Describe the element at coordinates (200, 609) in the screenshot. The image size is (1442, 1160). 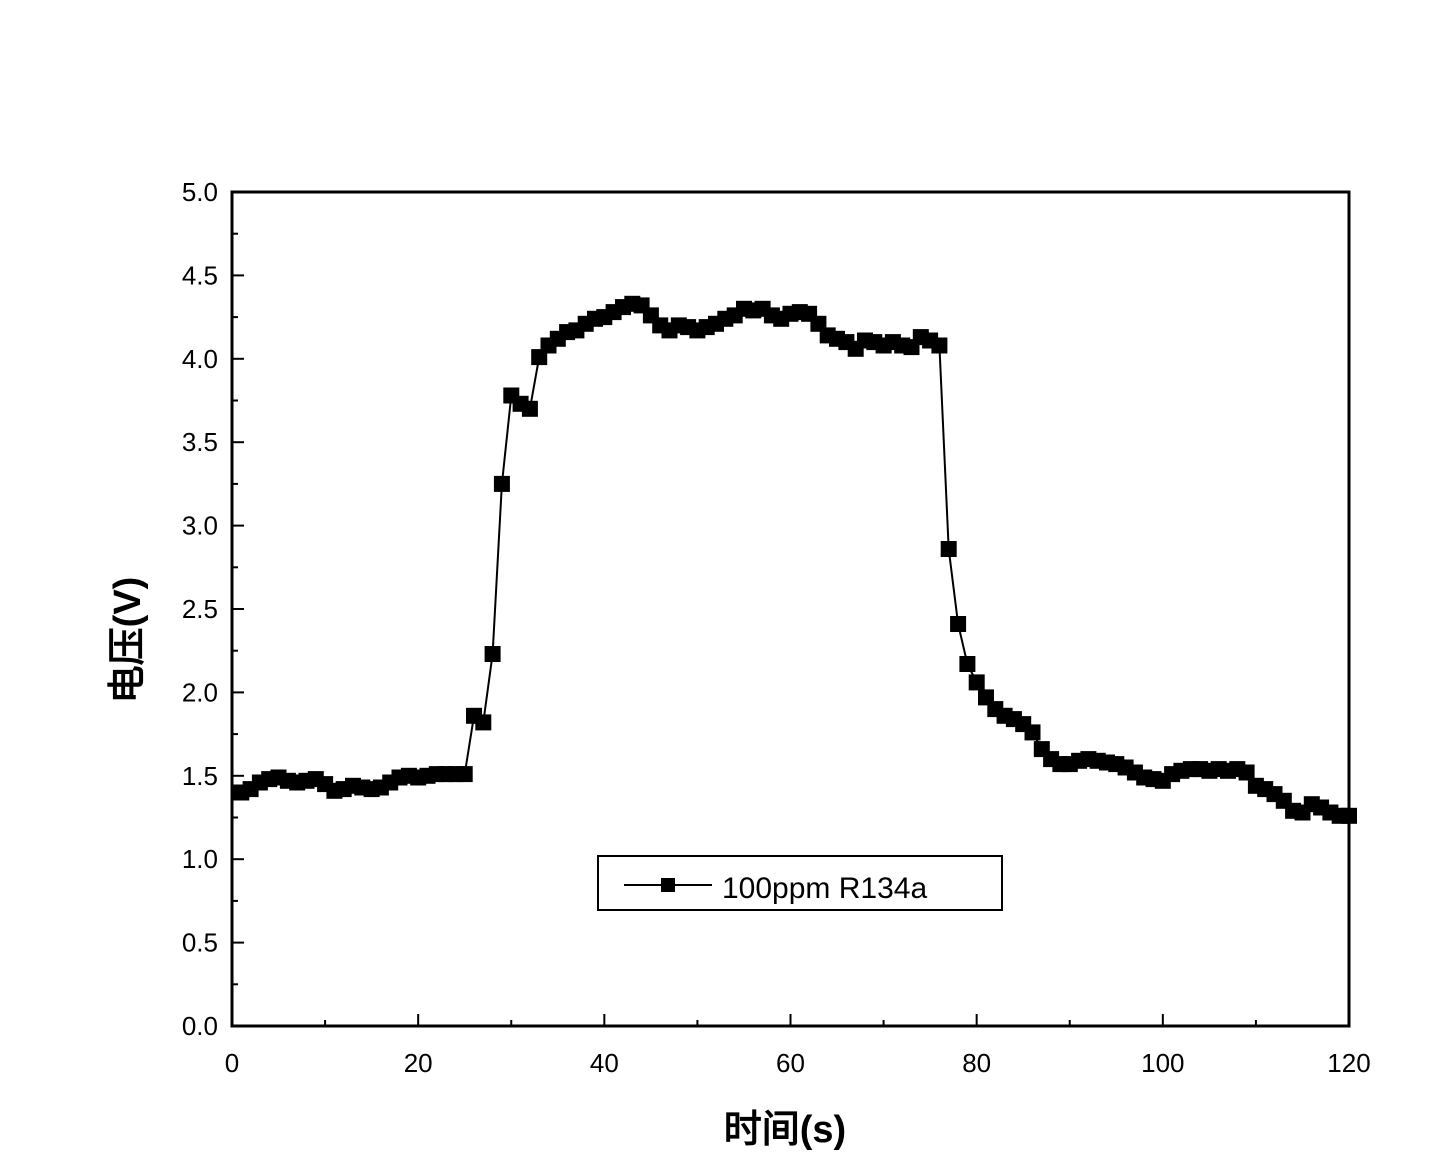
I see `y-tick-label: 2.5` at that location.